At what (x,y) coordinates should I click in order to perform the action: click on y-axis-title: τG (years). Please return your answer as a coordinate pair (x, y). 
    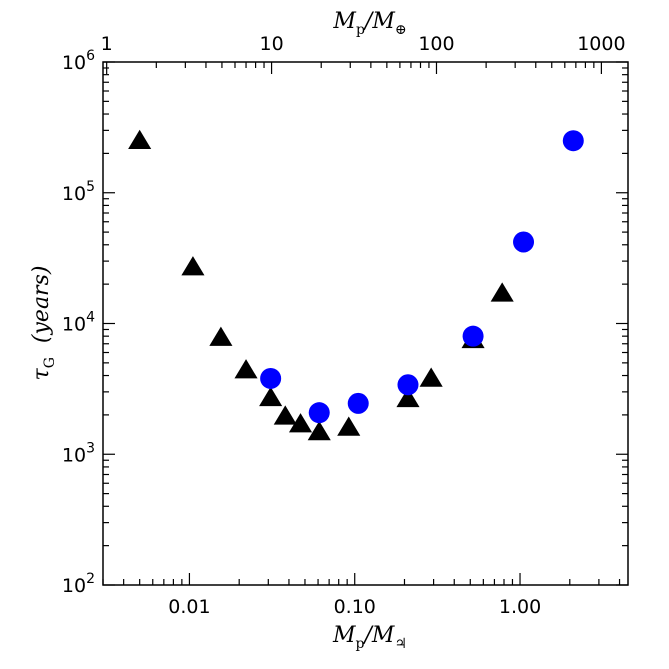
    Looking at the image, I should click on (43, 323).